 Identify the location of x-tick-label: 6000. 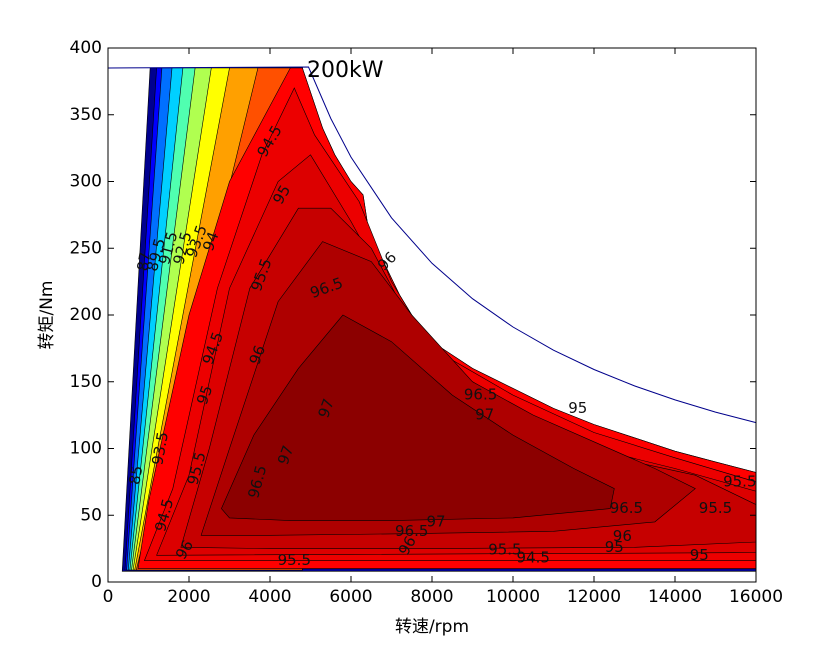
(350, 597).